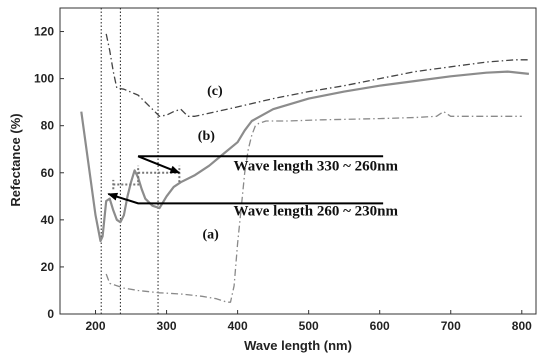 The width and height of the screenshot is (542, 356). What do you see at coordinates (215, 91) in the screenshot?
I see `curve-label: (c)` at bounding box center [215, 91].